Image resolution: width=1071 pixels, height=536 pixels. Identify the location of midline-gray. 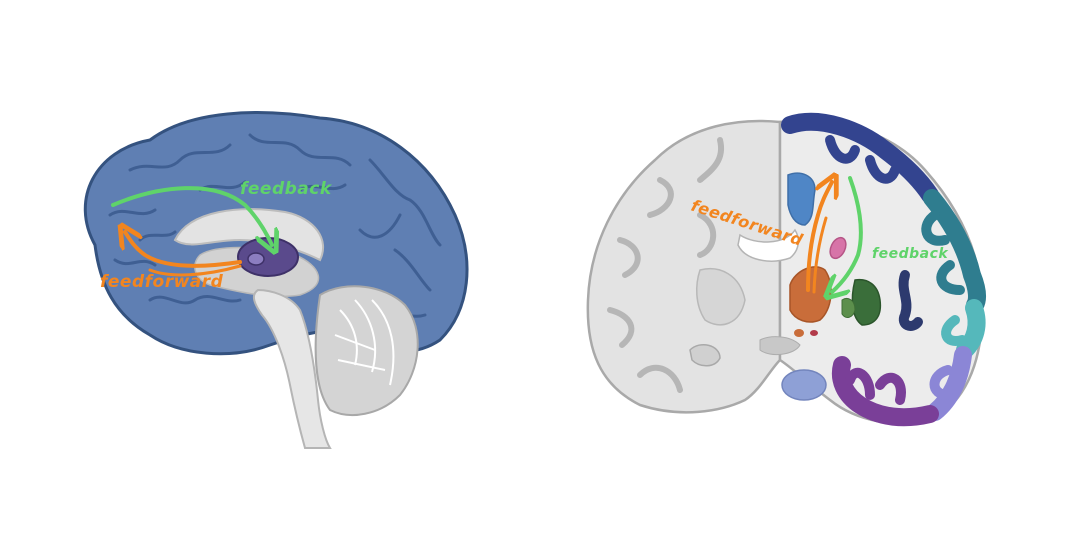
(780, 346).